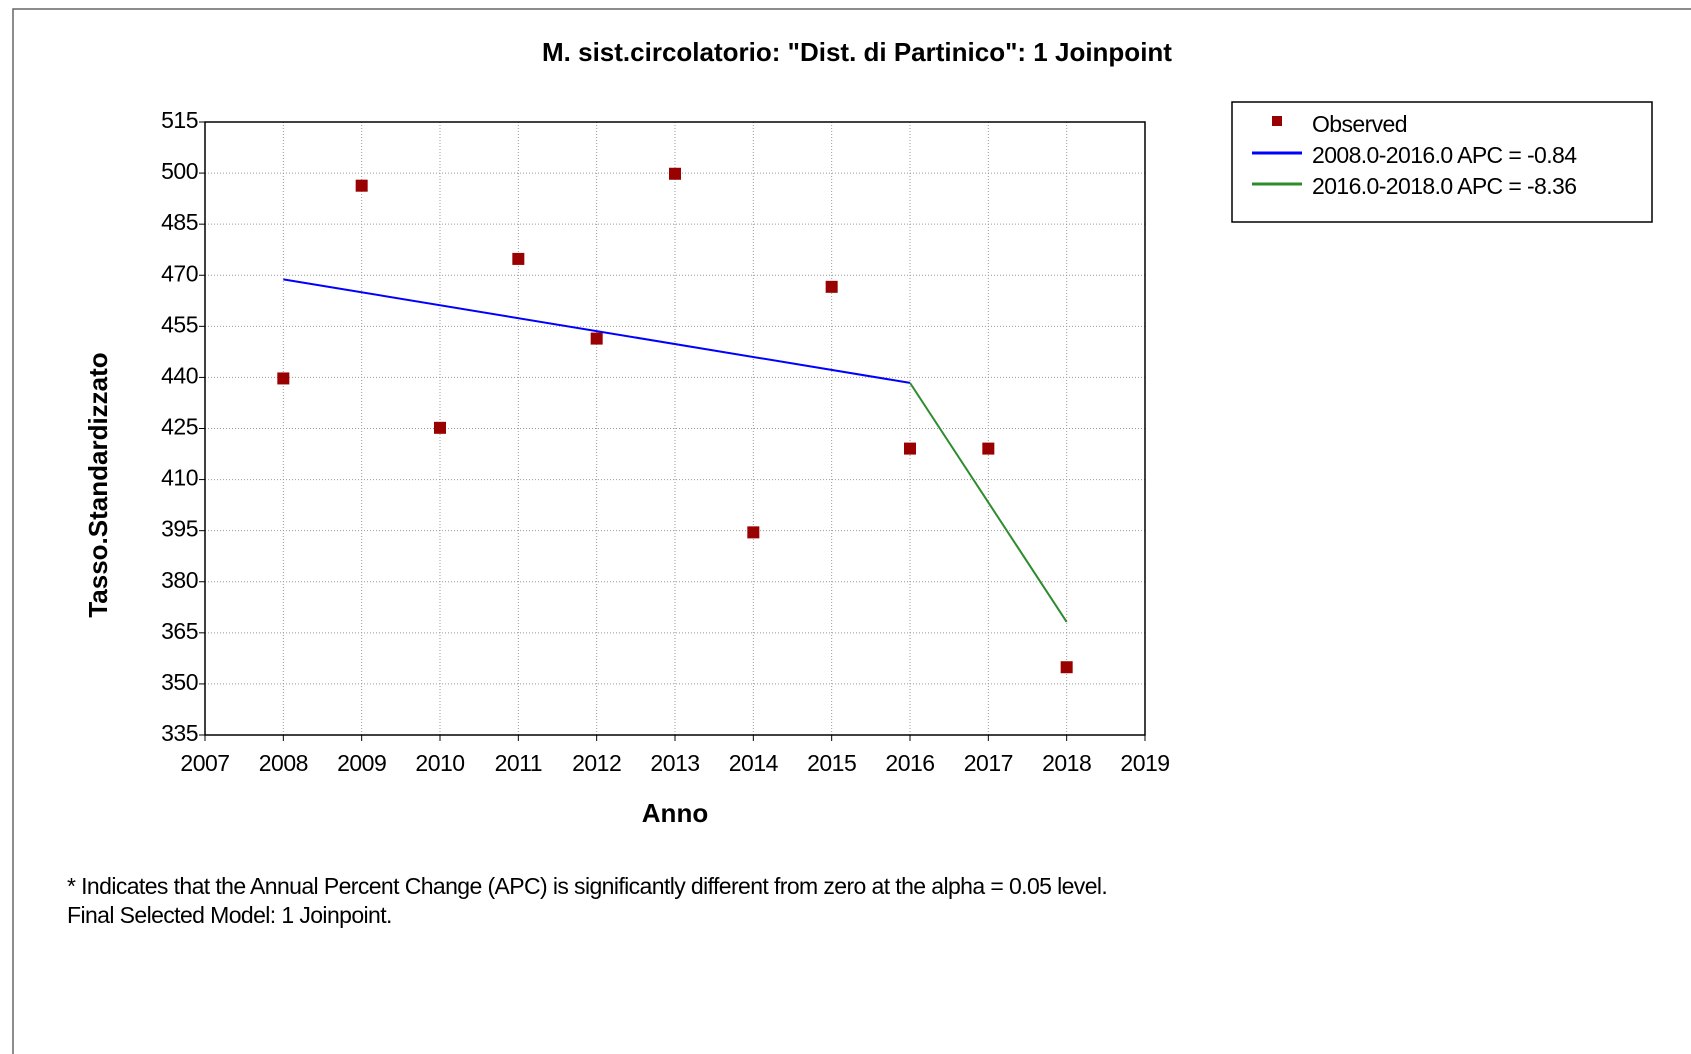 Image resolution: width=1691 pixels, height=1054 pixels. I want to click on y-tick-label: 395, so click(179, 529).